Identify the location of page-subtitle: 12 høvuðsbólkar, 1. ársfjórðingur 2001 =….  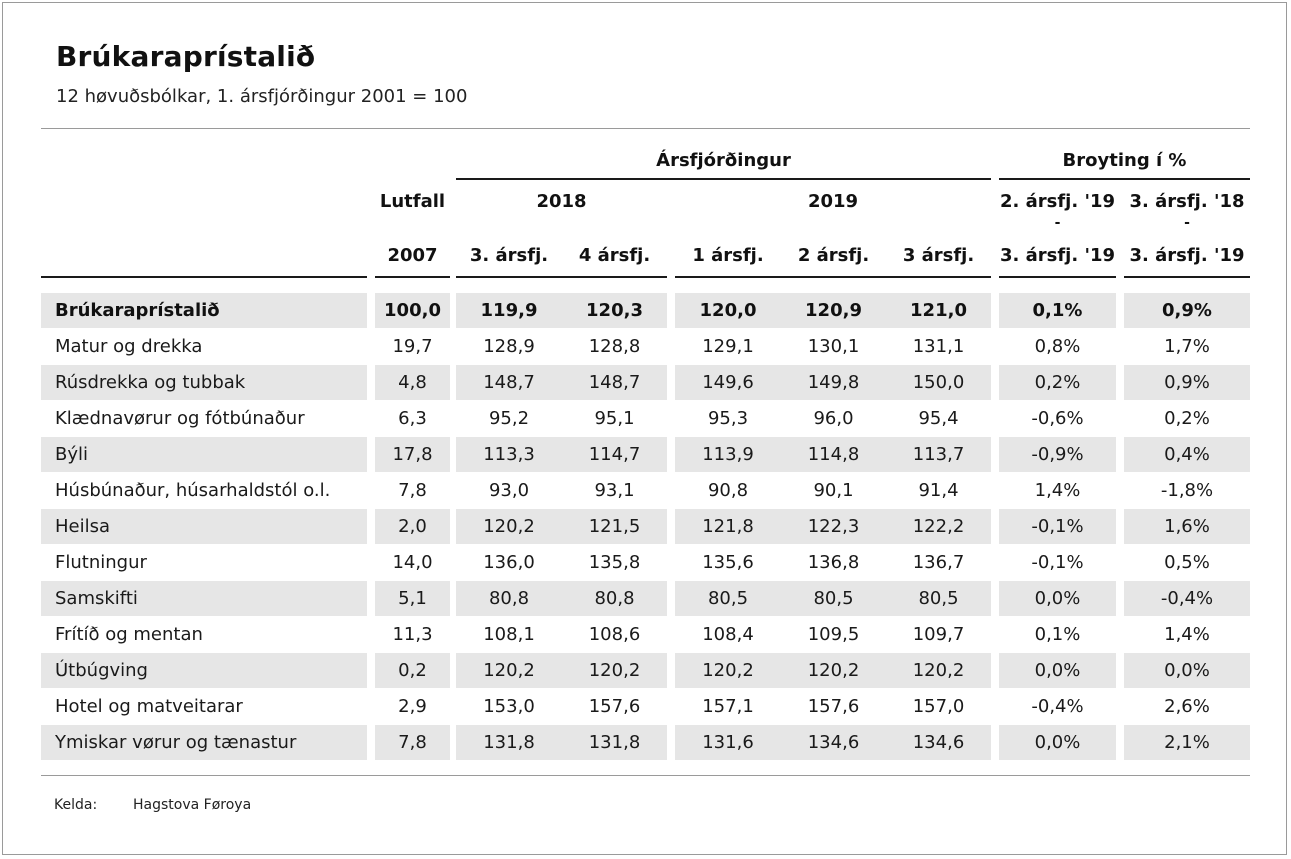
(262, 96).